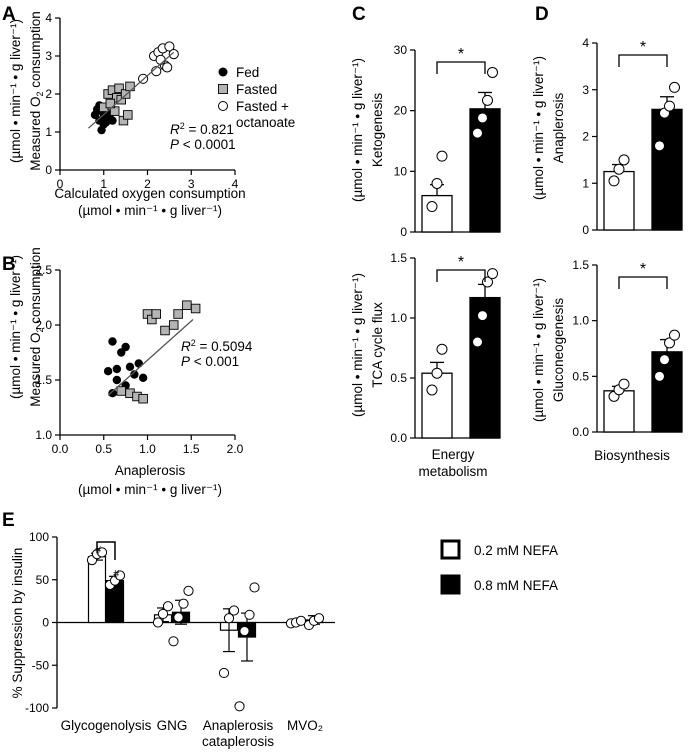 Image resolution: width=700 pixels, height=753 pixels. I want to click on b-plot: 0.0 0.5 1.0 1.5 2.0 1.0 1.5 2.0 2.5, so click(139, 359).